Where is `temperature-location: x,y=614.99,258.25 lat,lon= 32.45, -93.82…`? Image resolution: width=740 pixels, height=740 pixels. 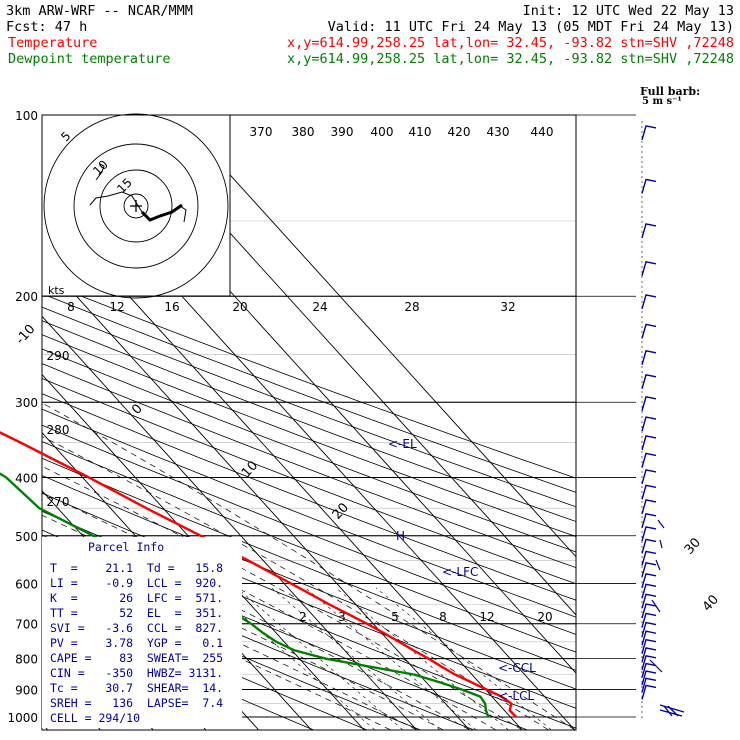 temperature-location: x,y=614.99,258.25 lat,lon= 32.45, -93.82… is located at coordinates (510, 43).